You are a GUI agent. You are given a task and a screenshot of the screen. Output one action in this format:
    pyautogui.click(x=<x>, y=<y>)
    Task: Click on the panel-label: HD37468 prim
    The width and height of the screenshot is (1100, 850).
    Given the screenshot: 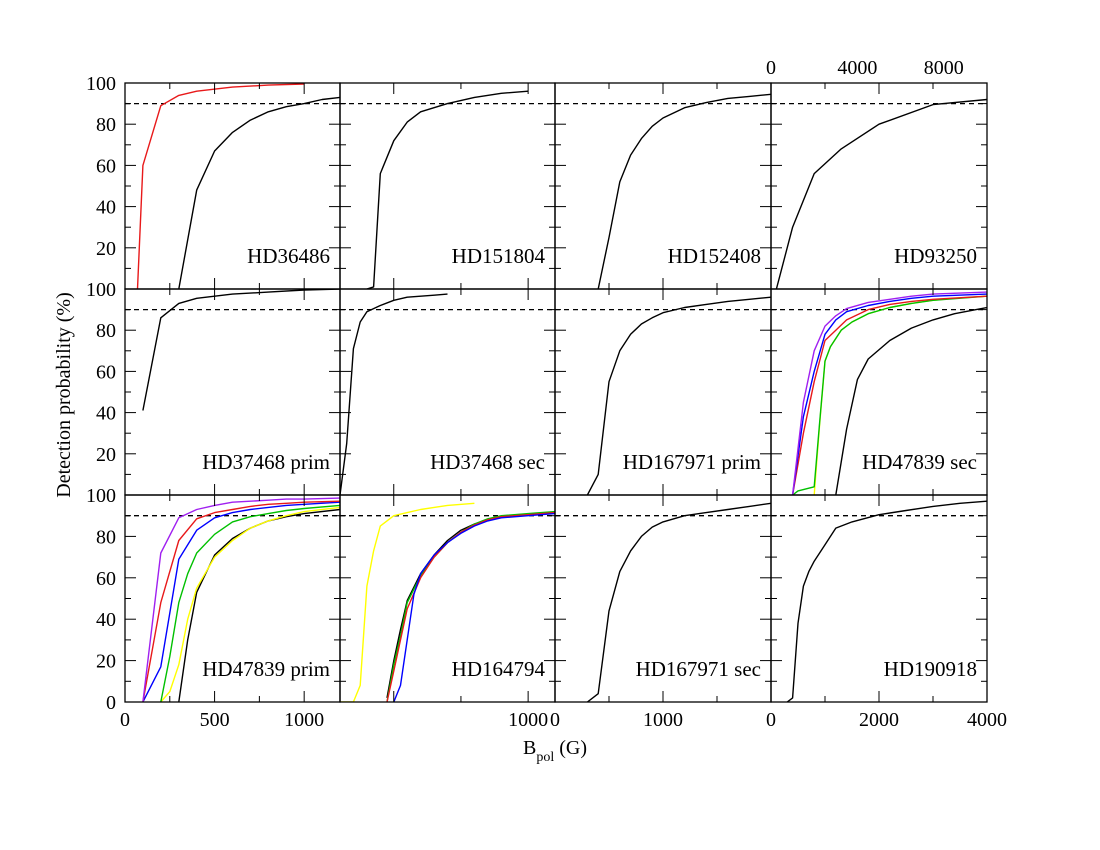 What is the action you would take?
    pyautogui.click(x=266, y=462)
    